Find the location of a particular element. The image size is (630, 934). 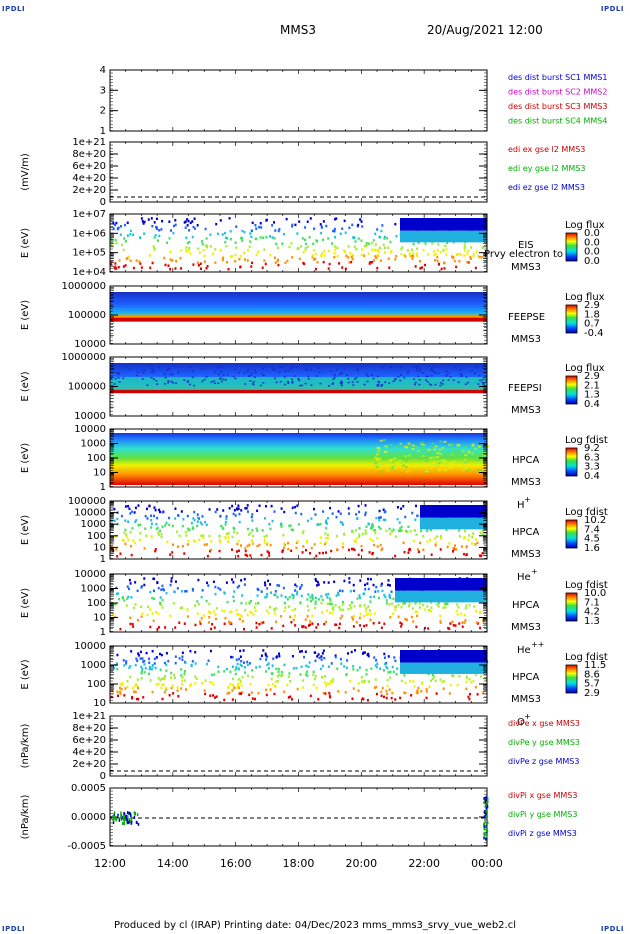

y-tick-label: 100000 is located at coordinates (87, 501).